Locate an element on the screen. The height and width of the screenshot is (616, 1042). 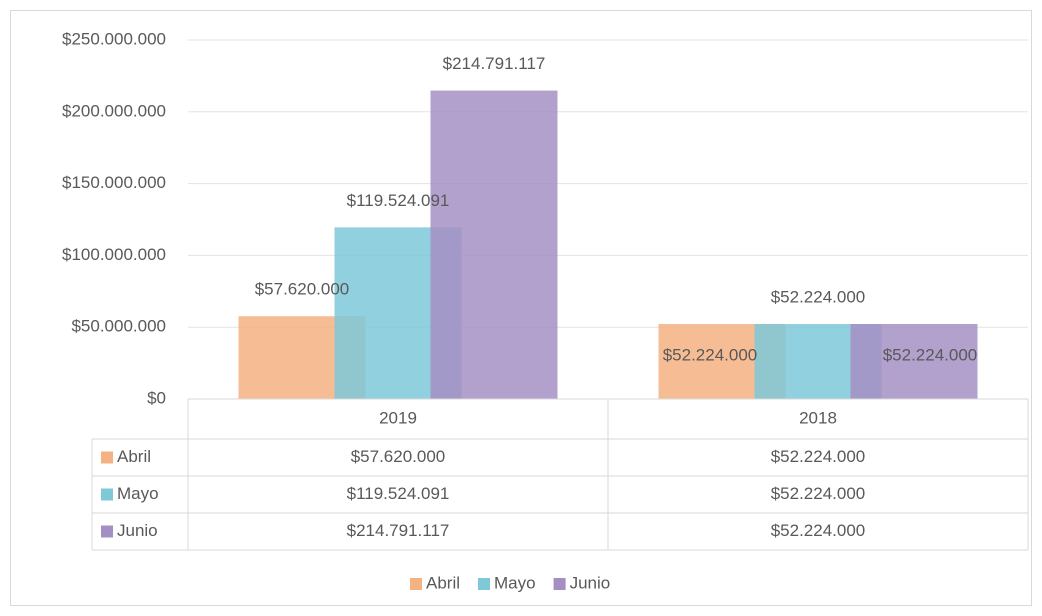
data-label: $119.524.091 is located at coordinates (398, 200).